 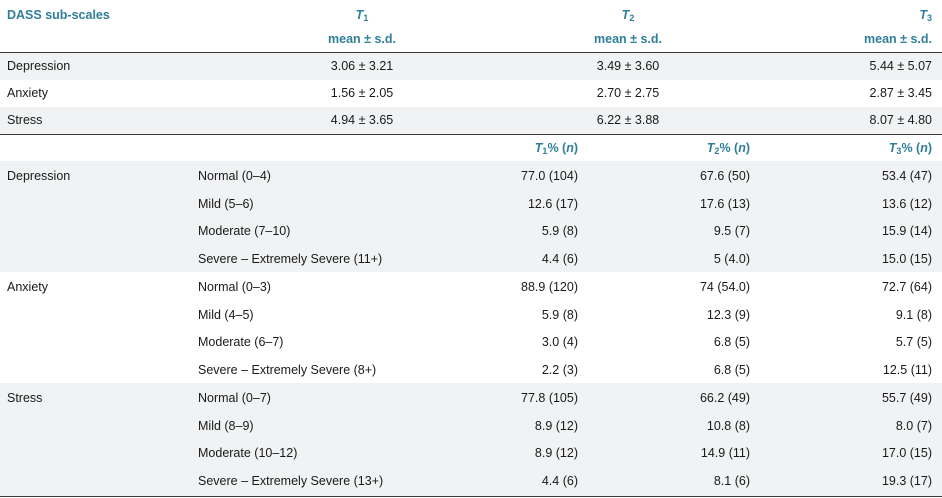 I want to click on value-t1: 3.0 (4), so click(x=559, y=342).